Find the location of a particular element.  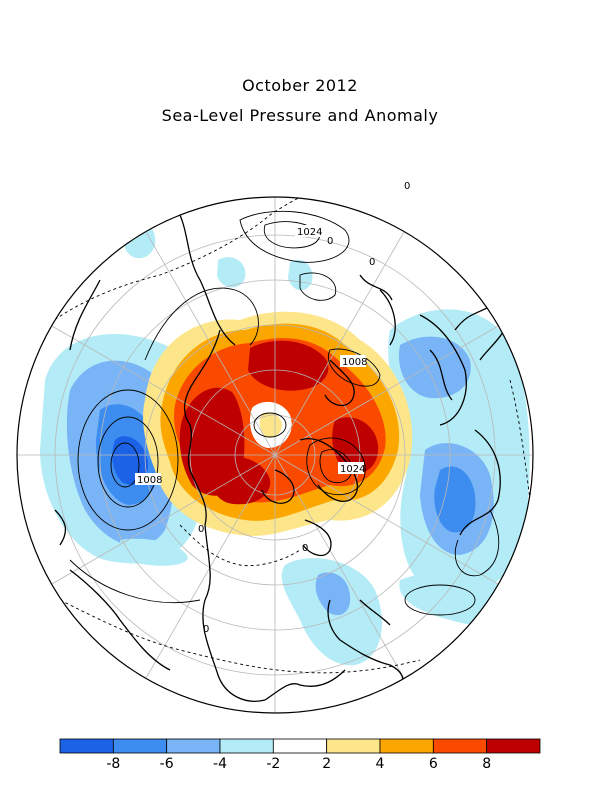

colorbar-tick-label: -6 is located at coordinates (167, 764).